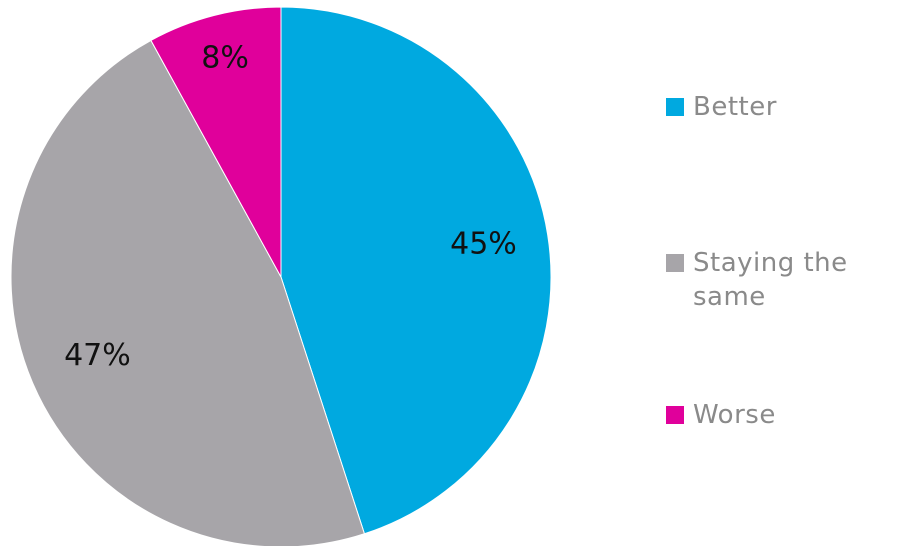  What do you see at coordinates (216, 142) in the screenshot?
I see `pie-slice-worse` at bounding box center [216, 142].